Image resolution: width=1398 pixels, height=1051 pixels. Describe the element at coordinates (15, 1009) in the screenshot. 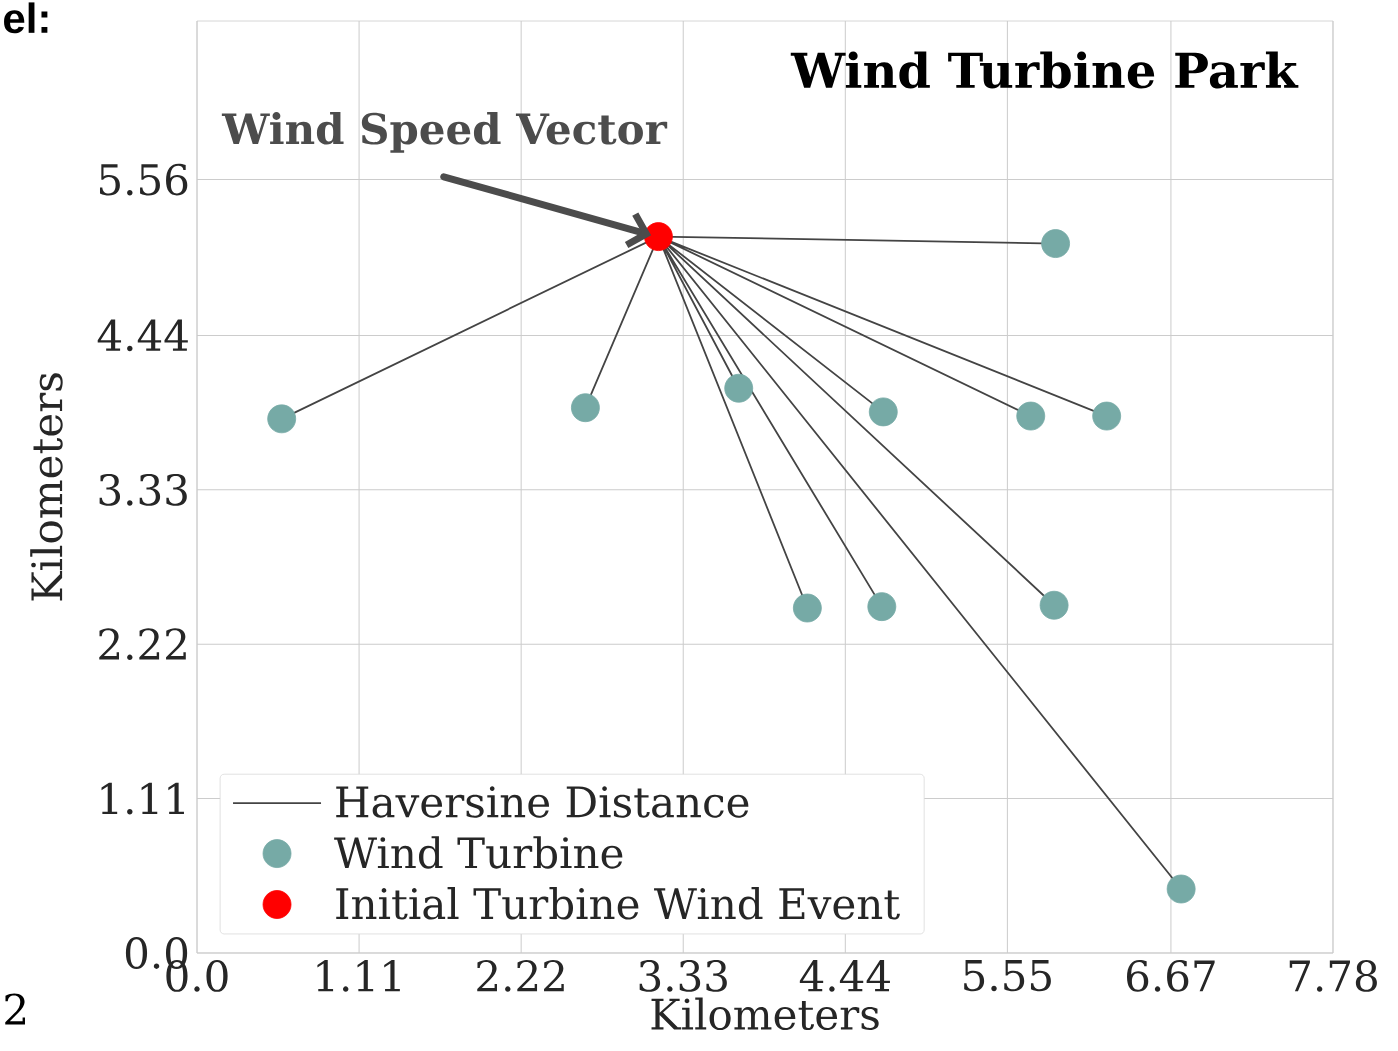

I see `text: 2` at that location.